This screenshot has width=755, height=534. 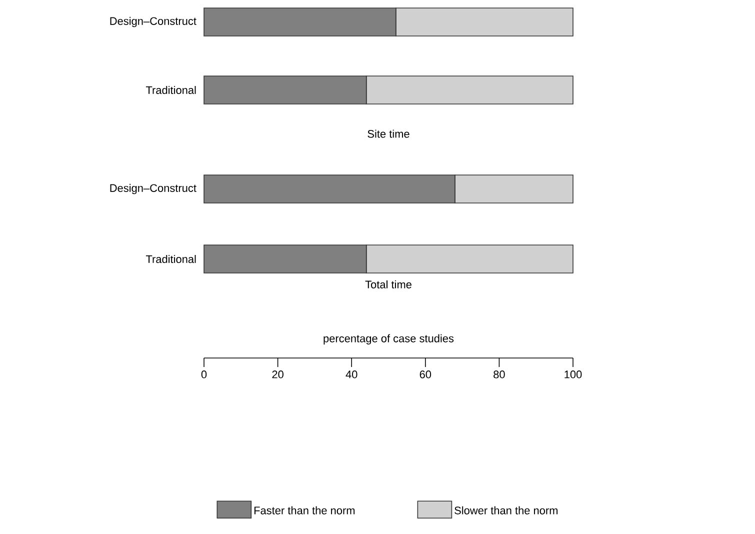 What do you see at coordinates (388, 284) in the screenshot?
I see `text: Total time` at bounding box center [388, 284].